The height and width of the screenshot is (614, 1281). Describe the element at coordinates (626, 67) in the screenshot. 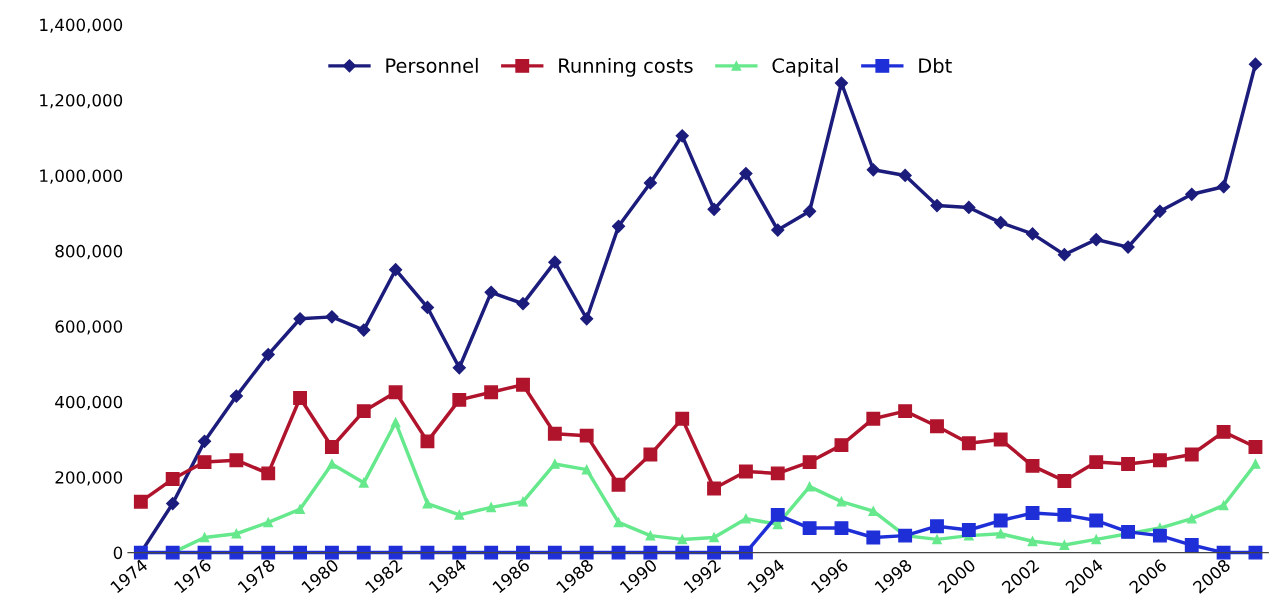

I see `legend-label: Running costs` at that location.